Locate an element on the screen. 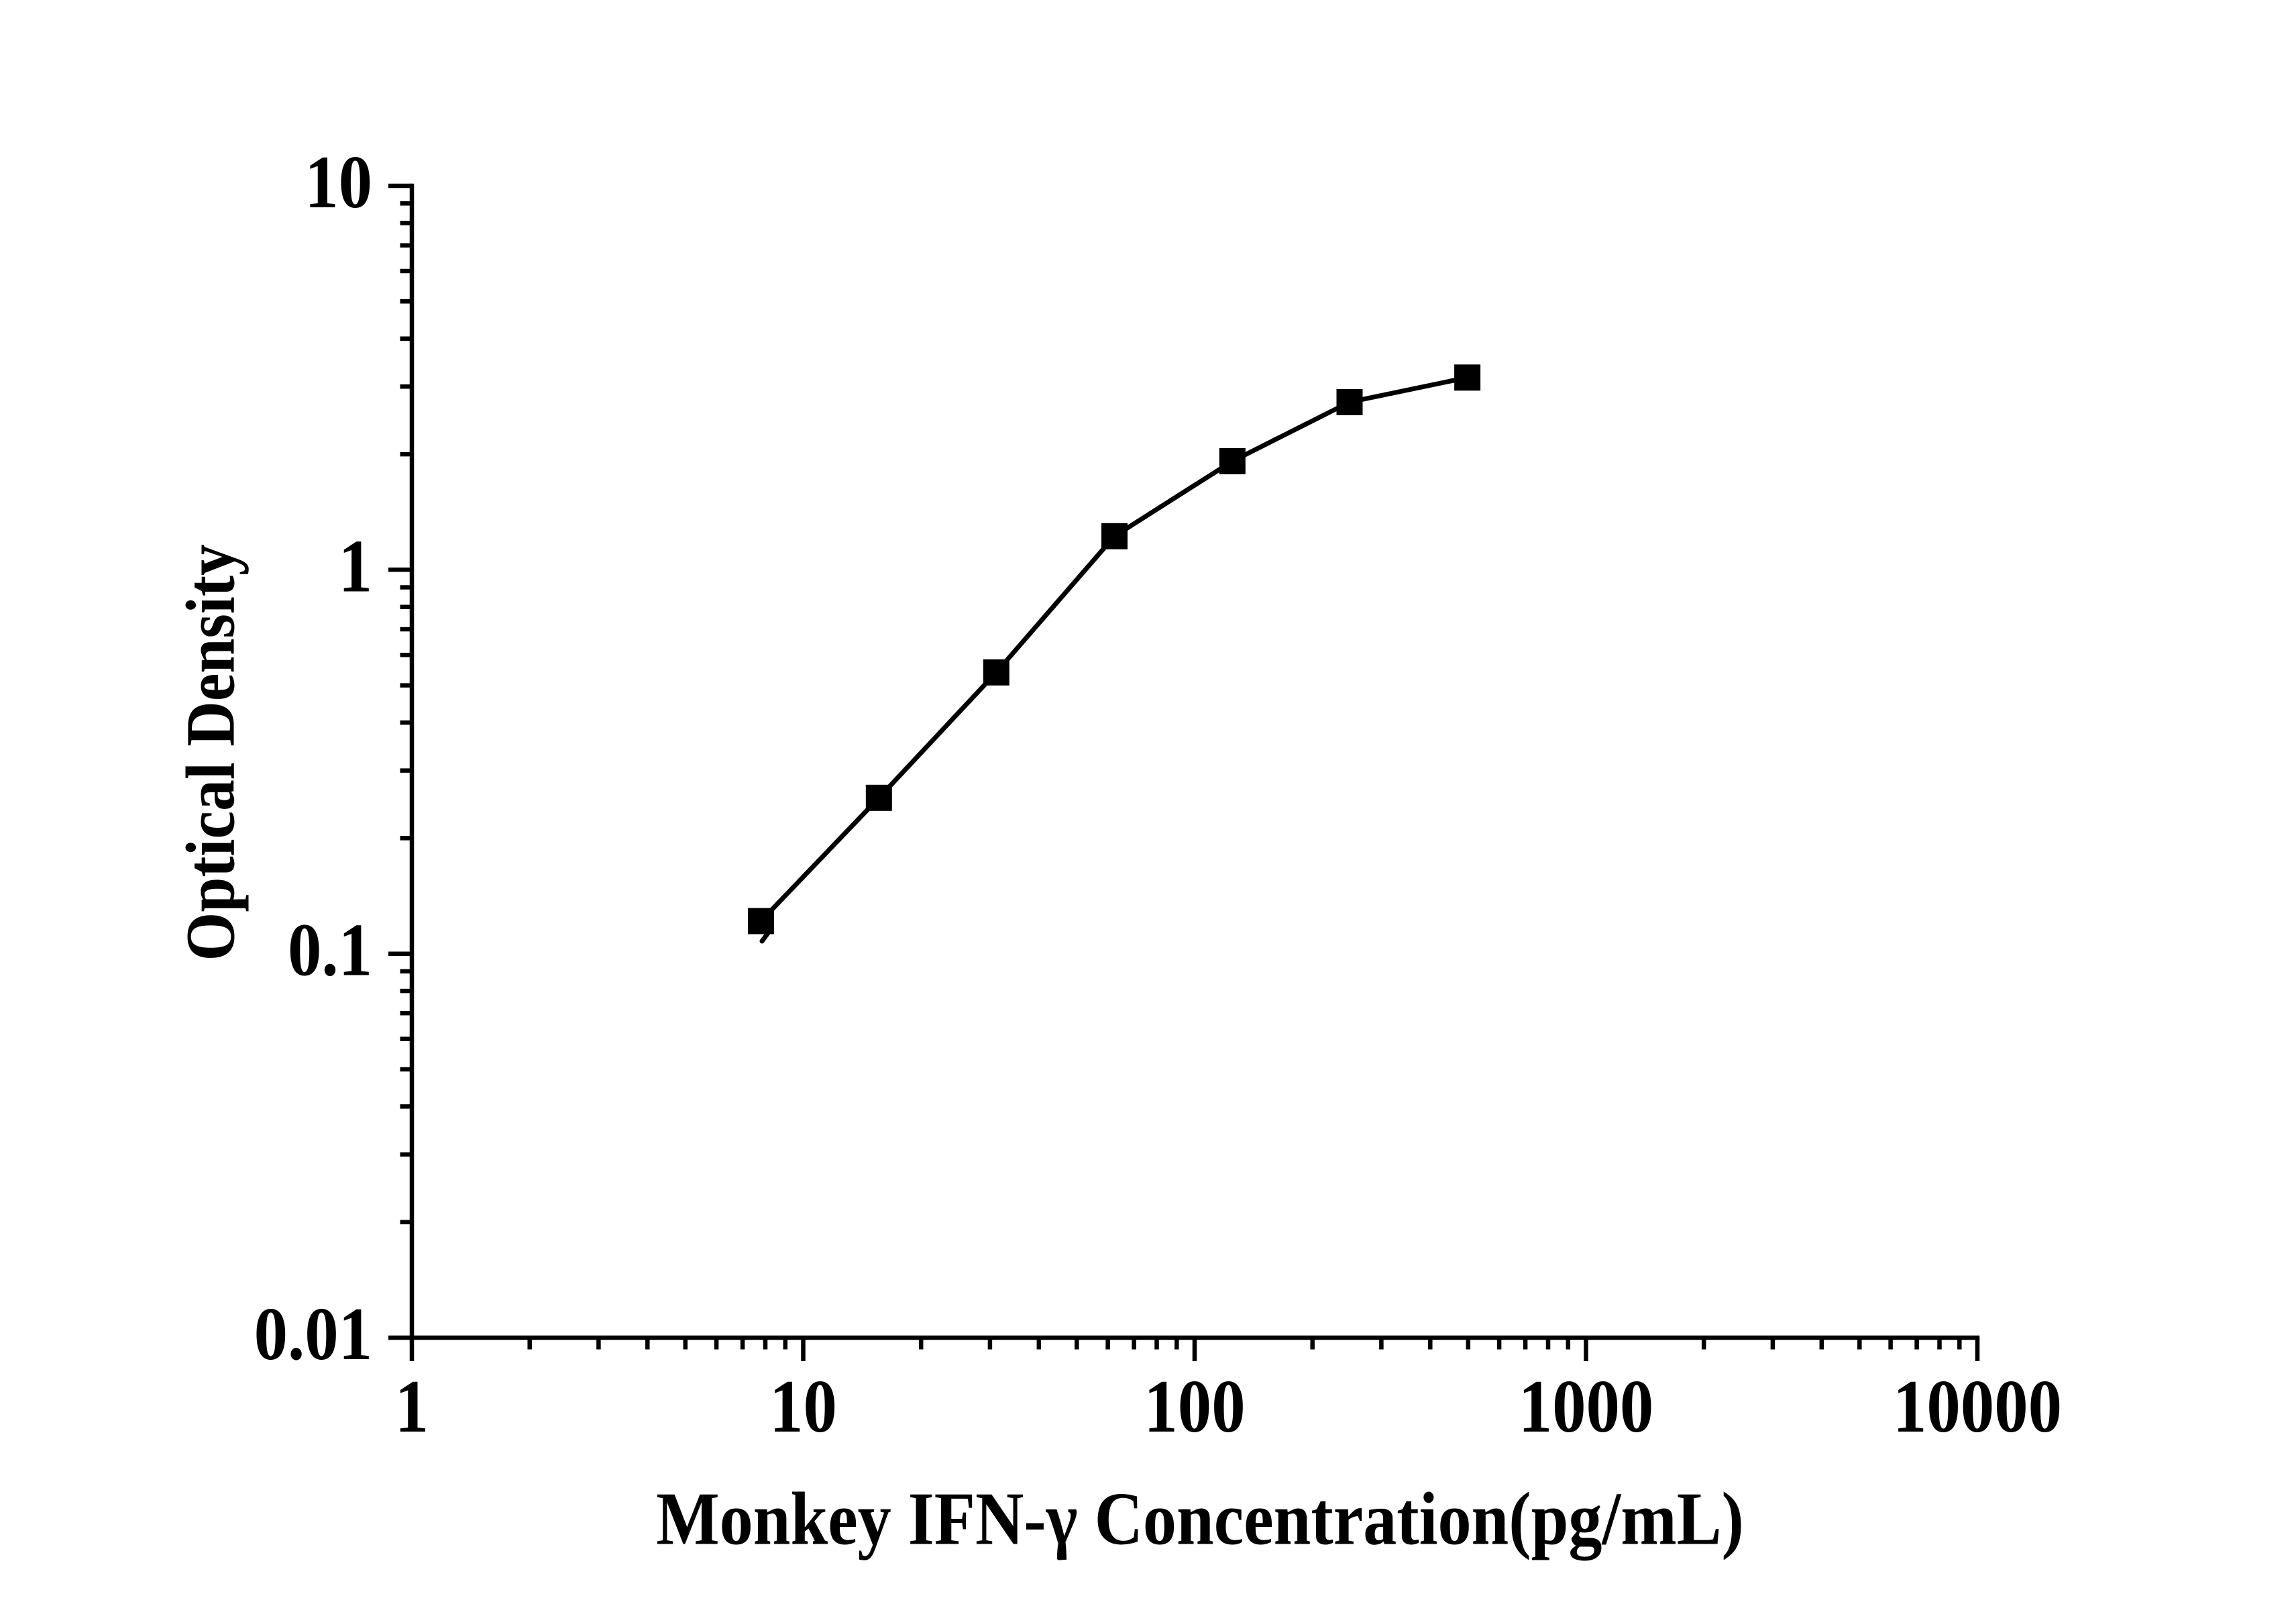  svg-text: Optical Density is located at coordinates (211, 753).